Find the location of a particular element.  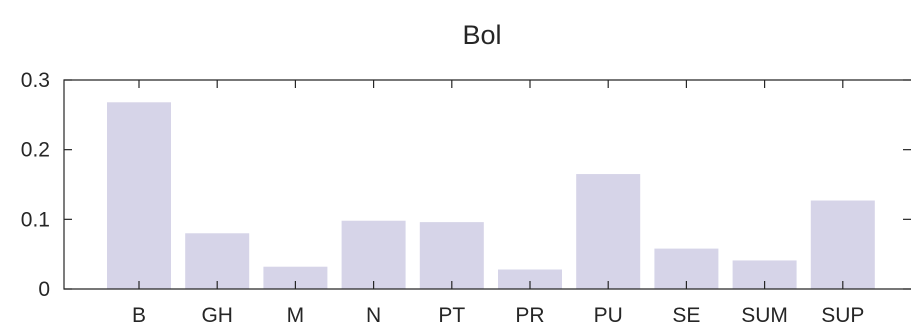

x-tick-label: SUP is located at coordinates (842, 315).